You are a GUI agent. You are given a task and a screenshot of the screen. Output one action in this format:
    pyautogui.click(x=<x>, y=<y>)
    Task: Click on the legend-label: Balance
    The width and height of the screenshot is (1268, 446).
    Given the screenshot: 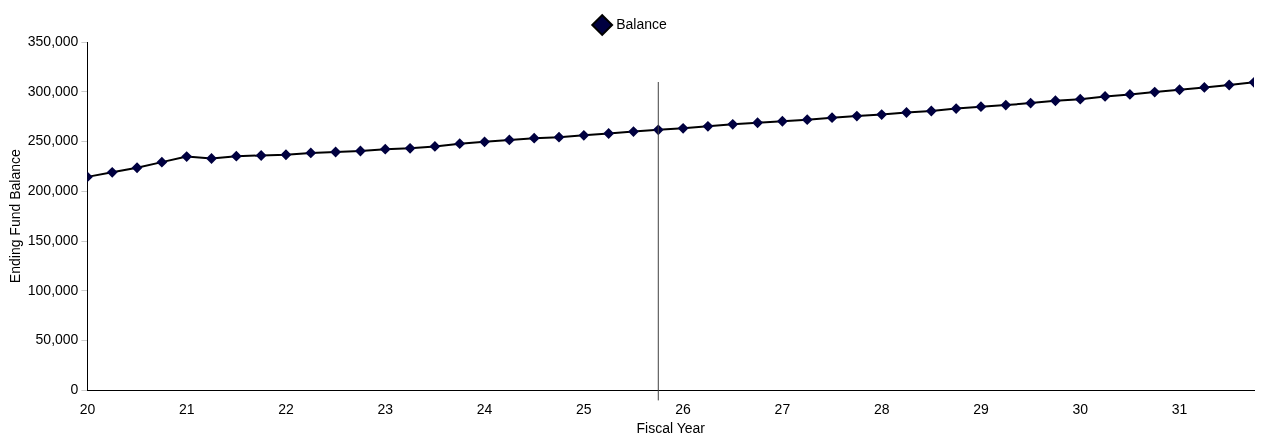 What is the action you would take?
    pyautogui.click(x=642, y=23)
    